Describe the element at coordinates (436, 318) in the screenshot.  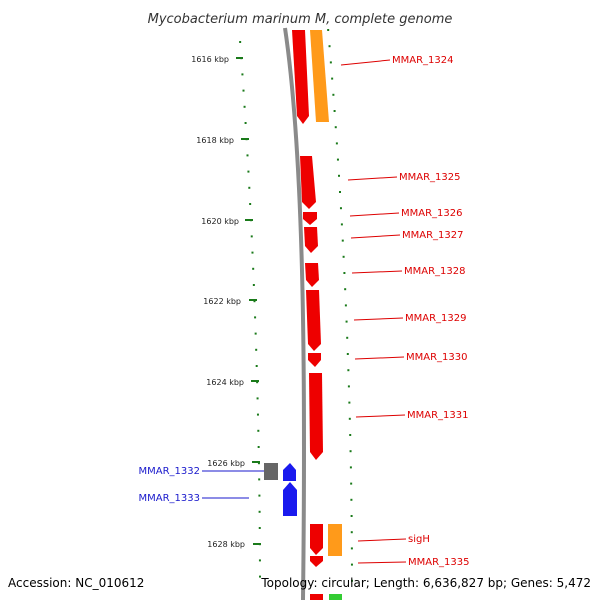
I see `gene-mmar-1329-label: MMAR_1329` at that location.